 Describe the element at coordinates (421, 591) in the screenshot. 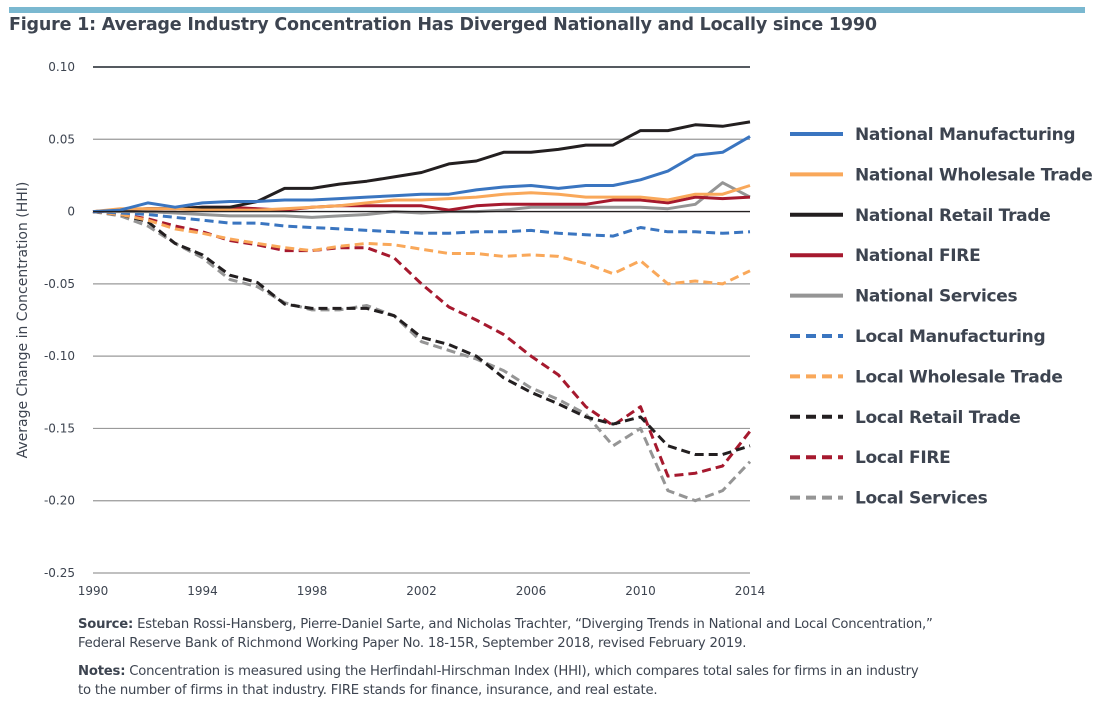

I see `x-tick-label: 2002` at that location.